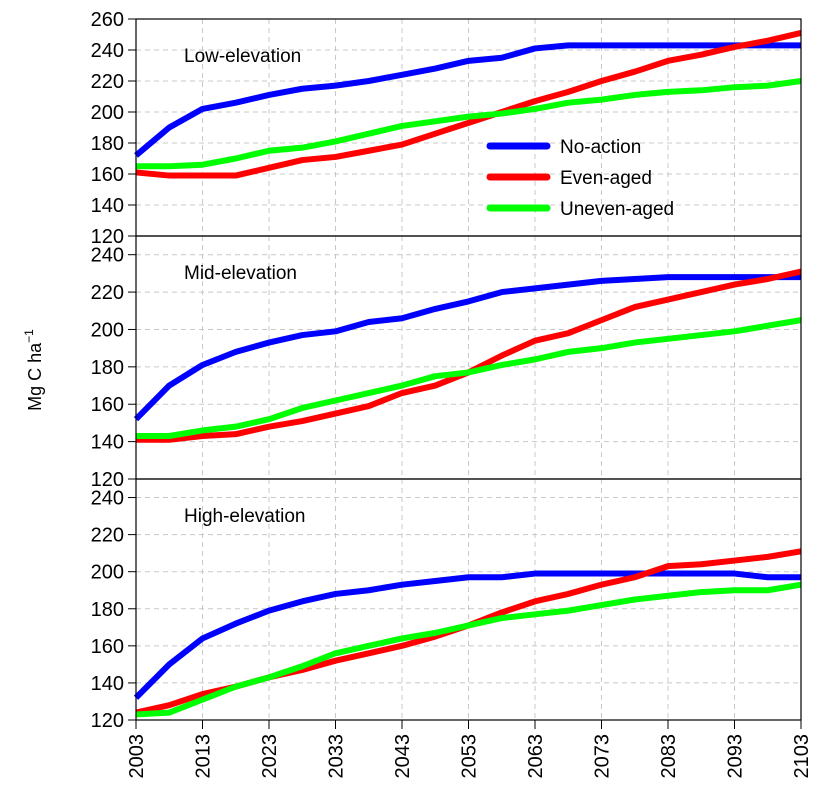  What do you see at coordinates (137, 756) in the screenshot?
I see `x-tick-label: 2003` at bounding box center [137, 756].